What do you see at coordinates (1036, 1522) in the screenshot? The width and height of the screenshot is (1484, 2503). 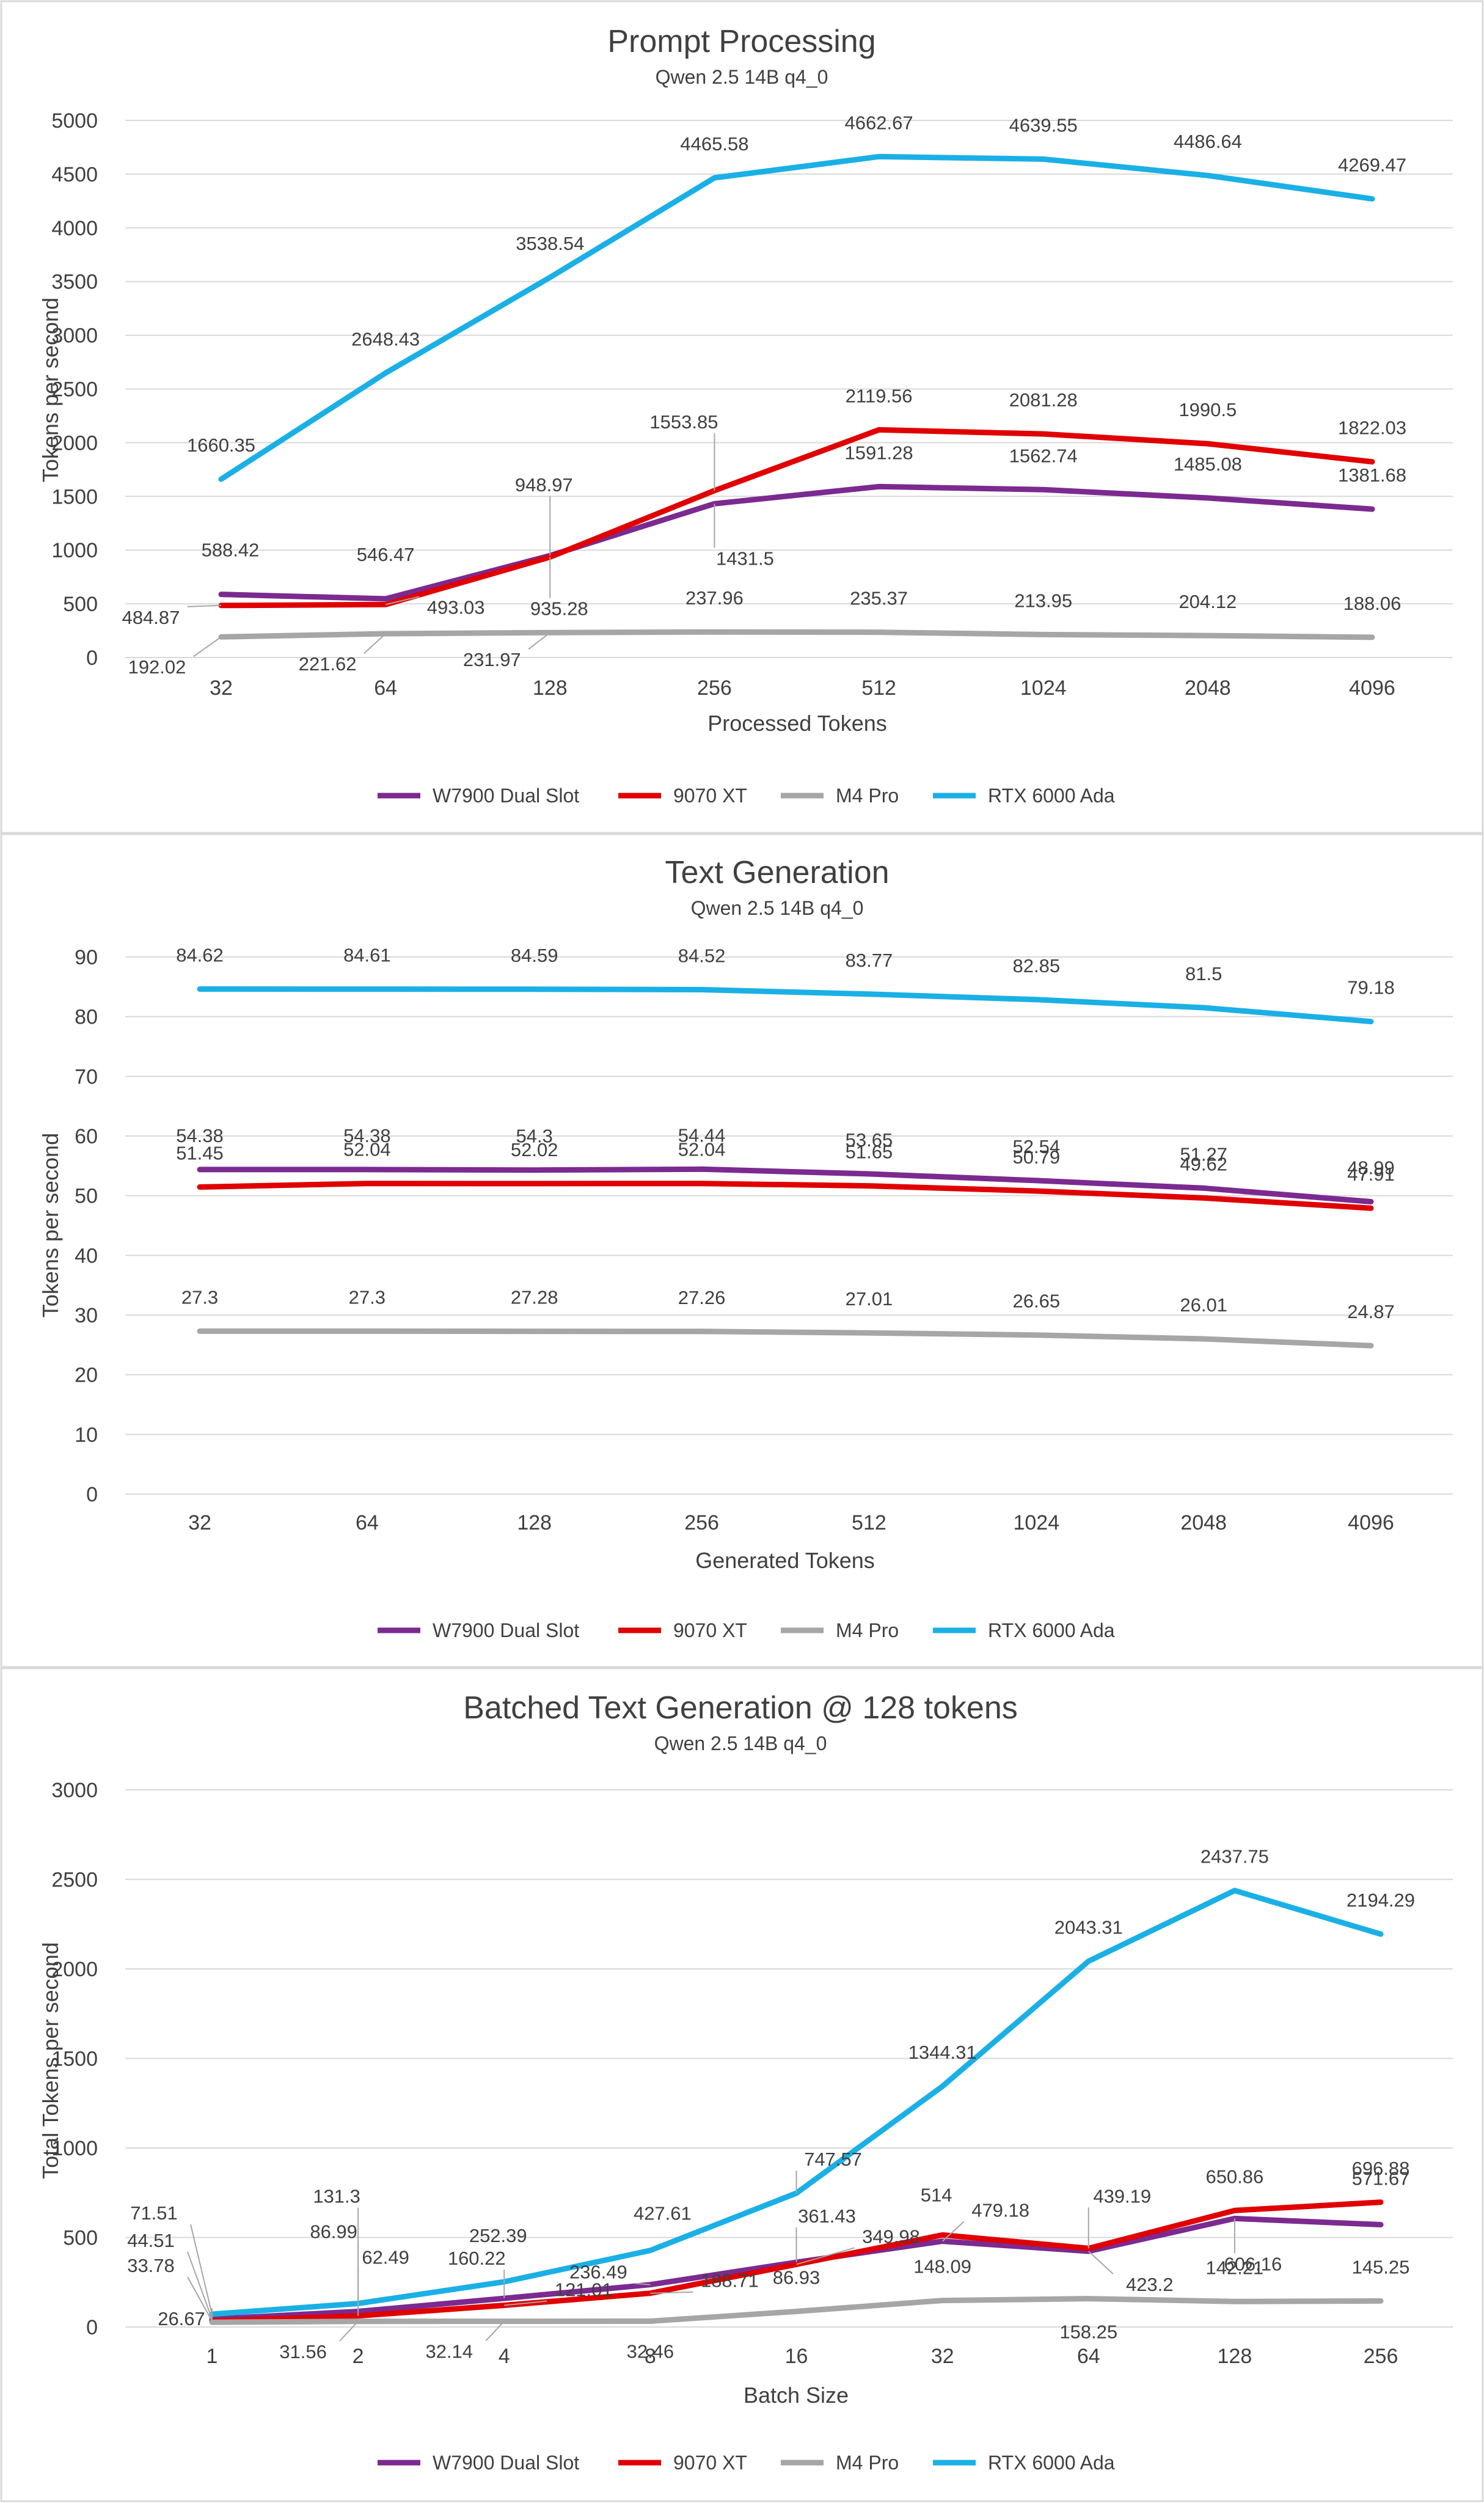 I see `x-tick-label: 1024` at bounding box center [1036, 1522].